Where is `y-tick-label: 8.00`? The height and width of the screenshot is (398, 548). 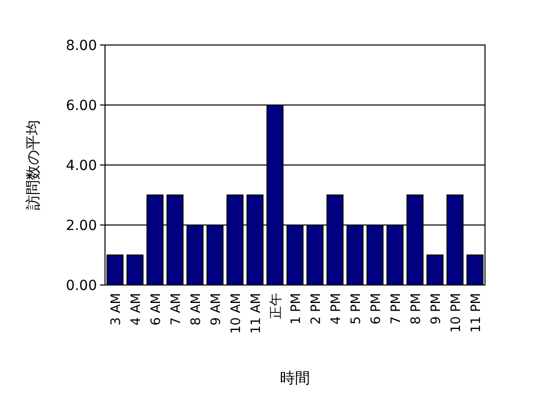 y-tick-label: 8.00 is located at coordinates (81, 46).